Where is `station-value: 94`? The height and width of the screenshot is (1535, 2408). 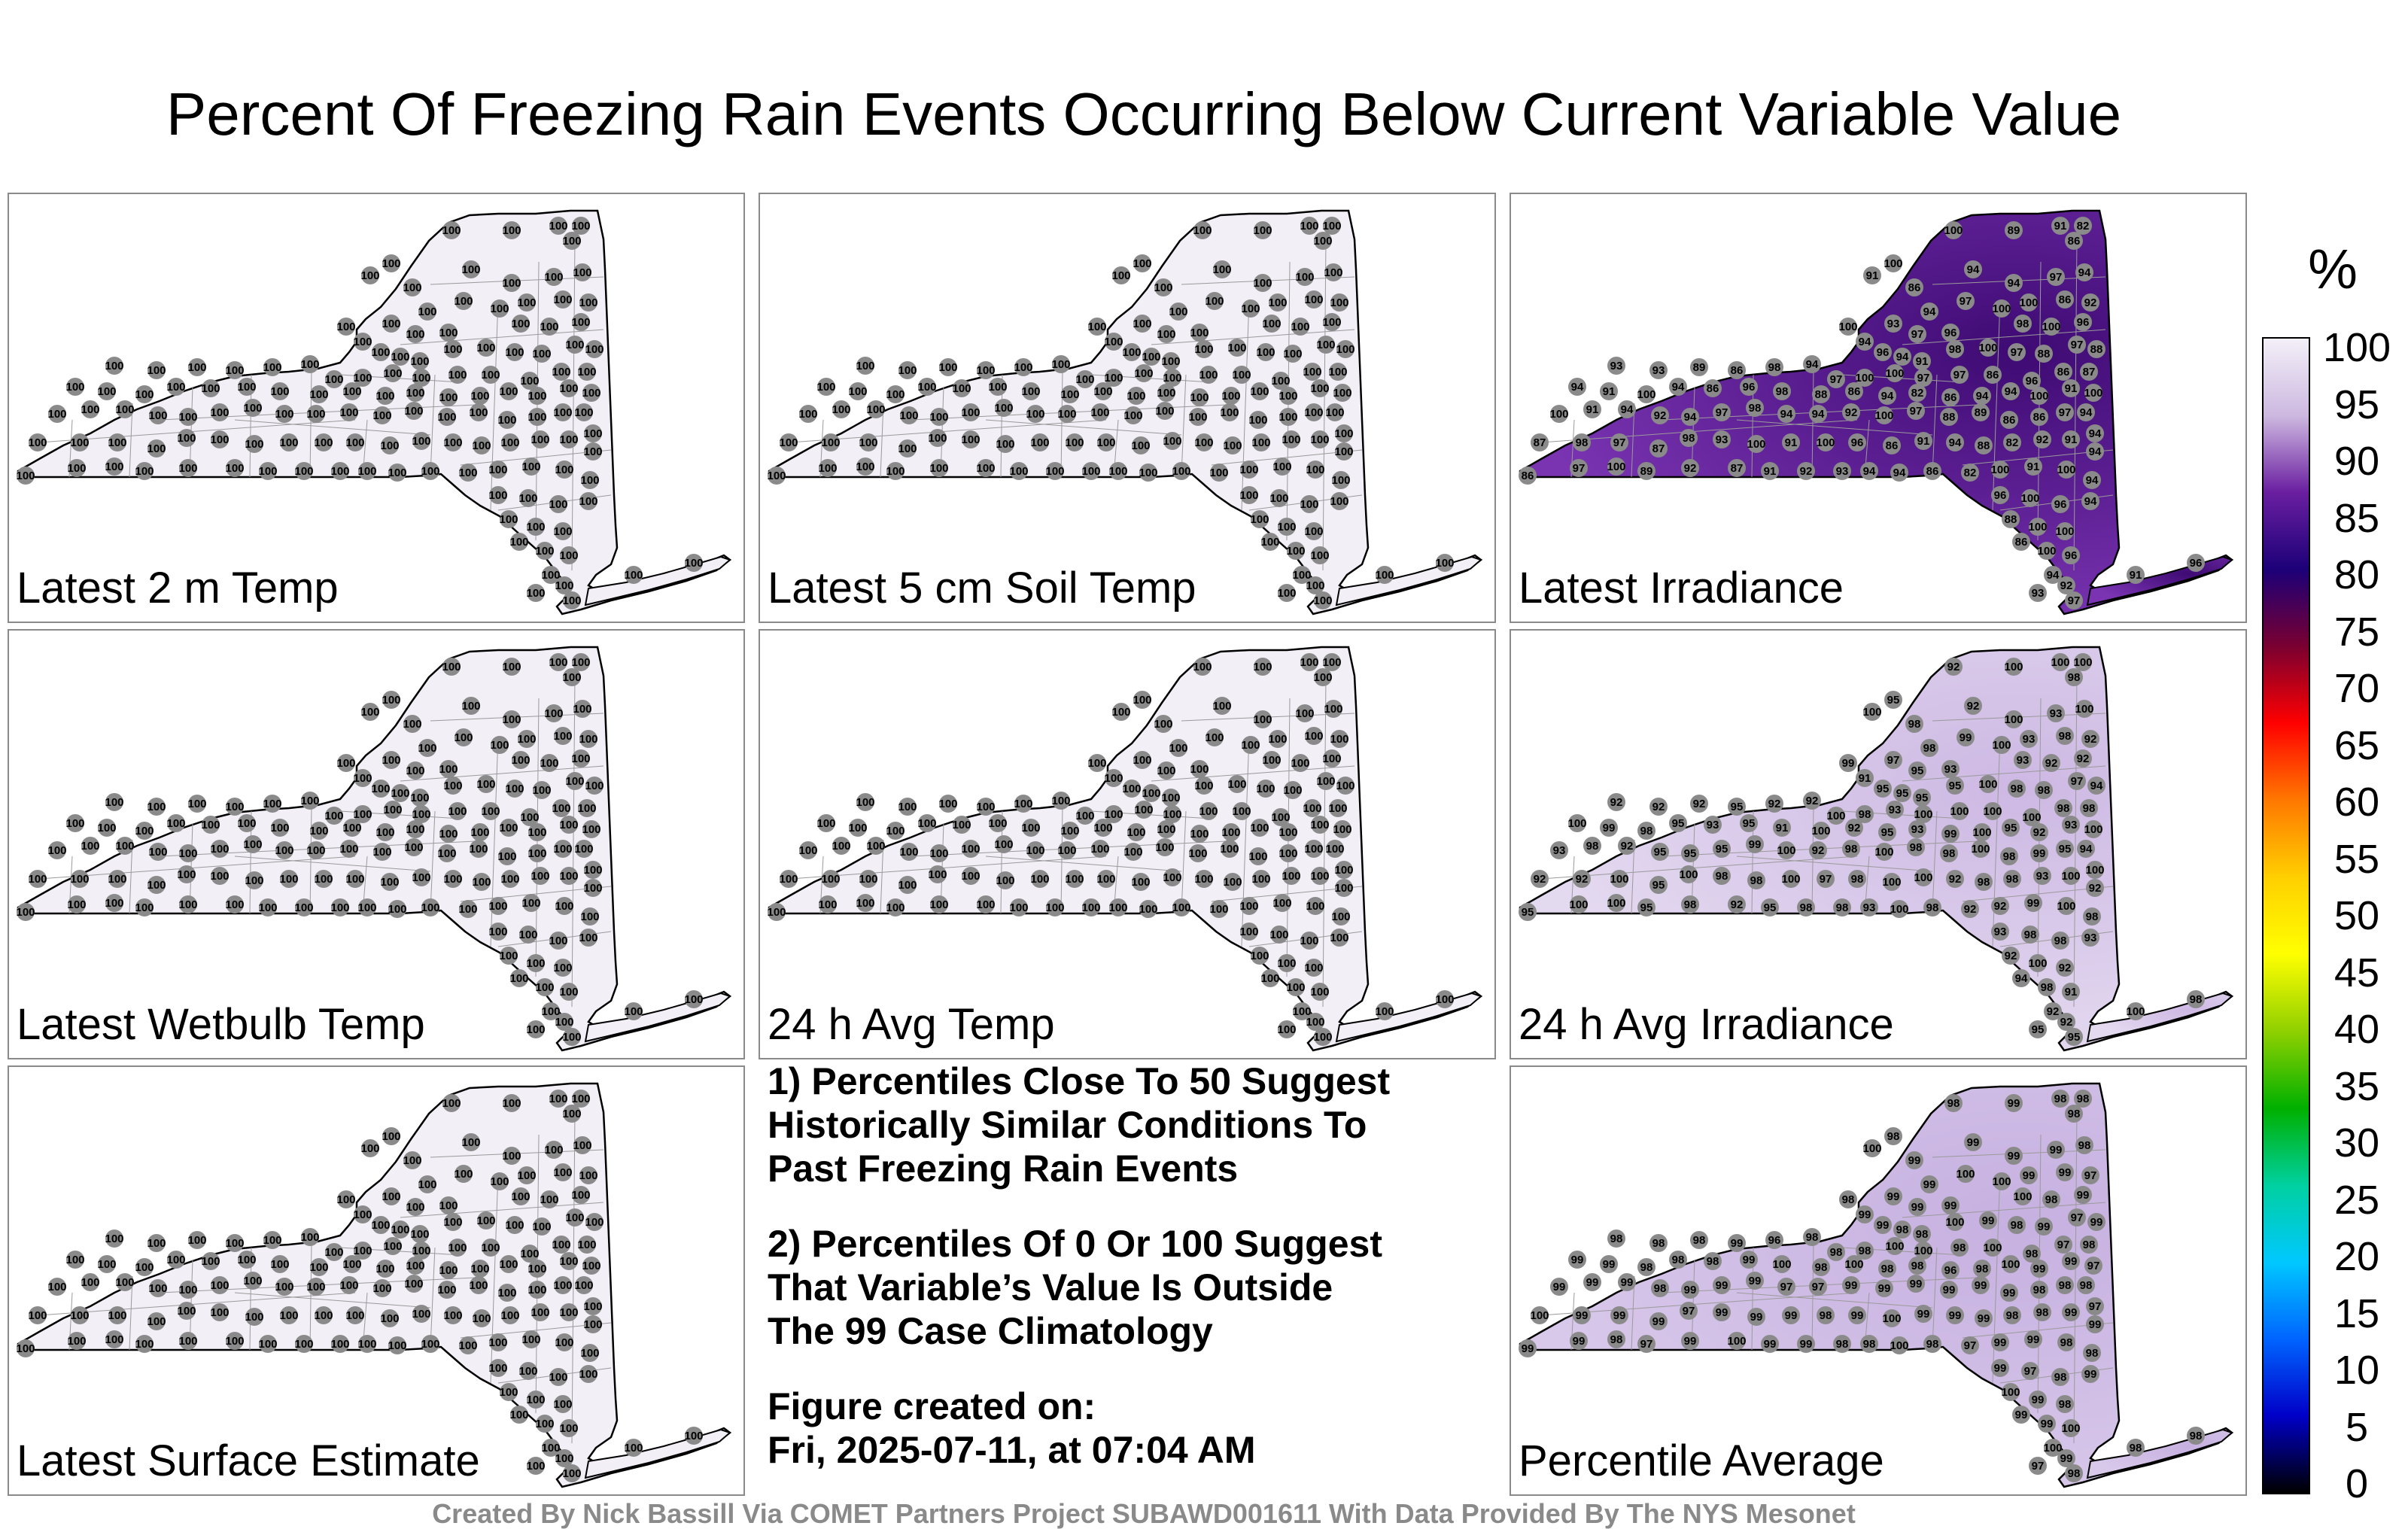 station-value: 94 is located at coordinates (1887, 396).